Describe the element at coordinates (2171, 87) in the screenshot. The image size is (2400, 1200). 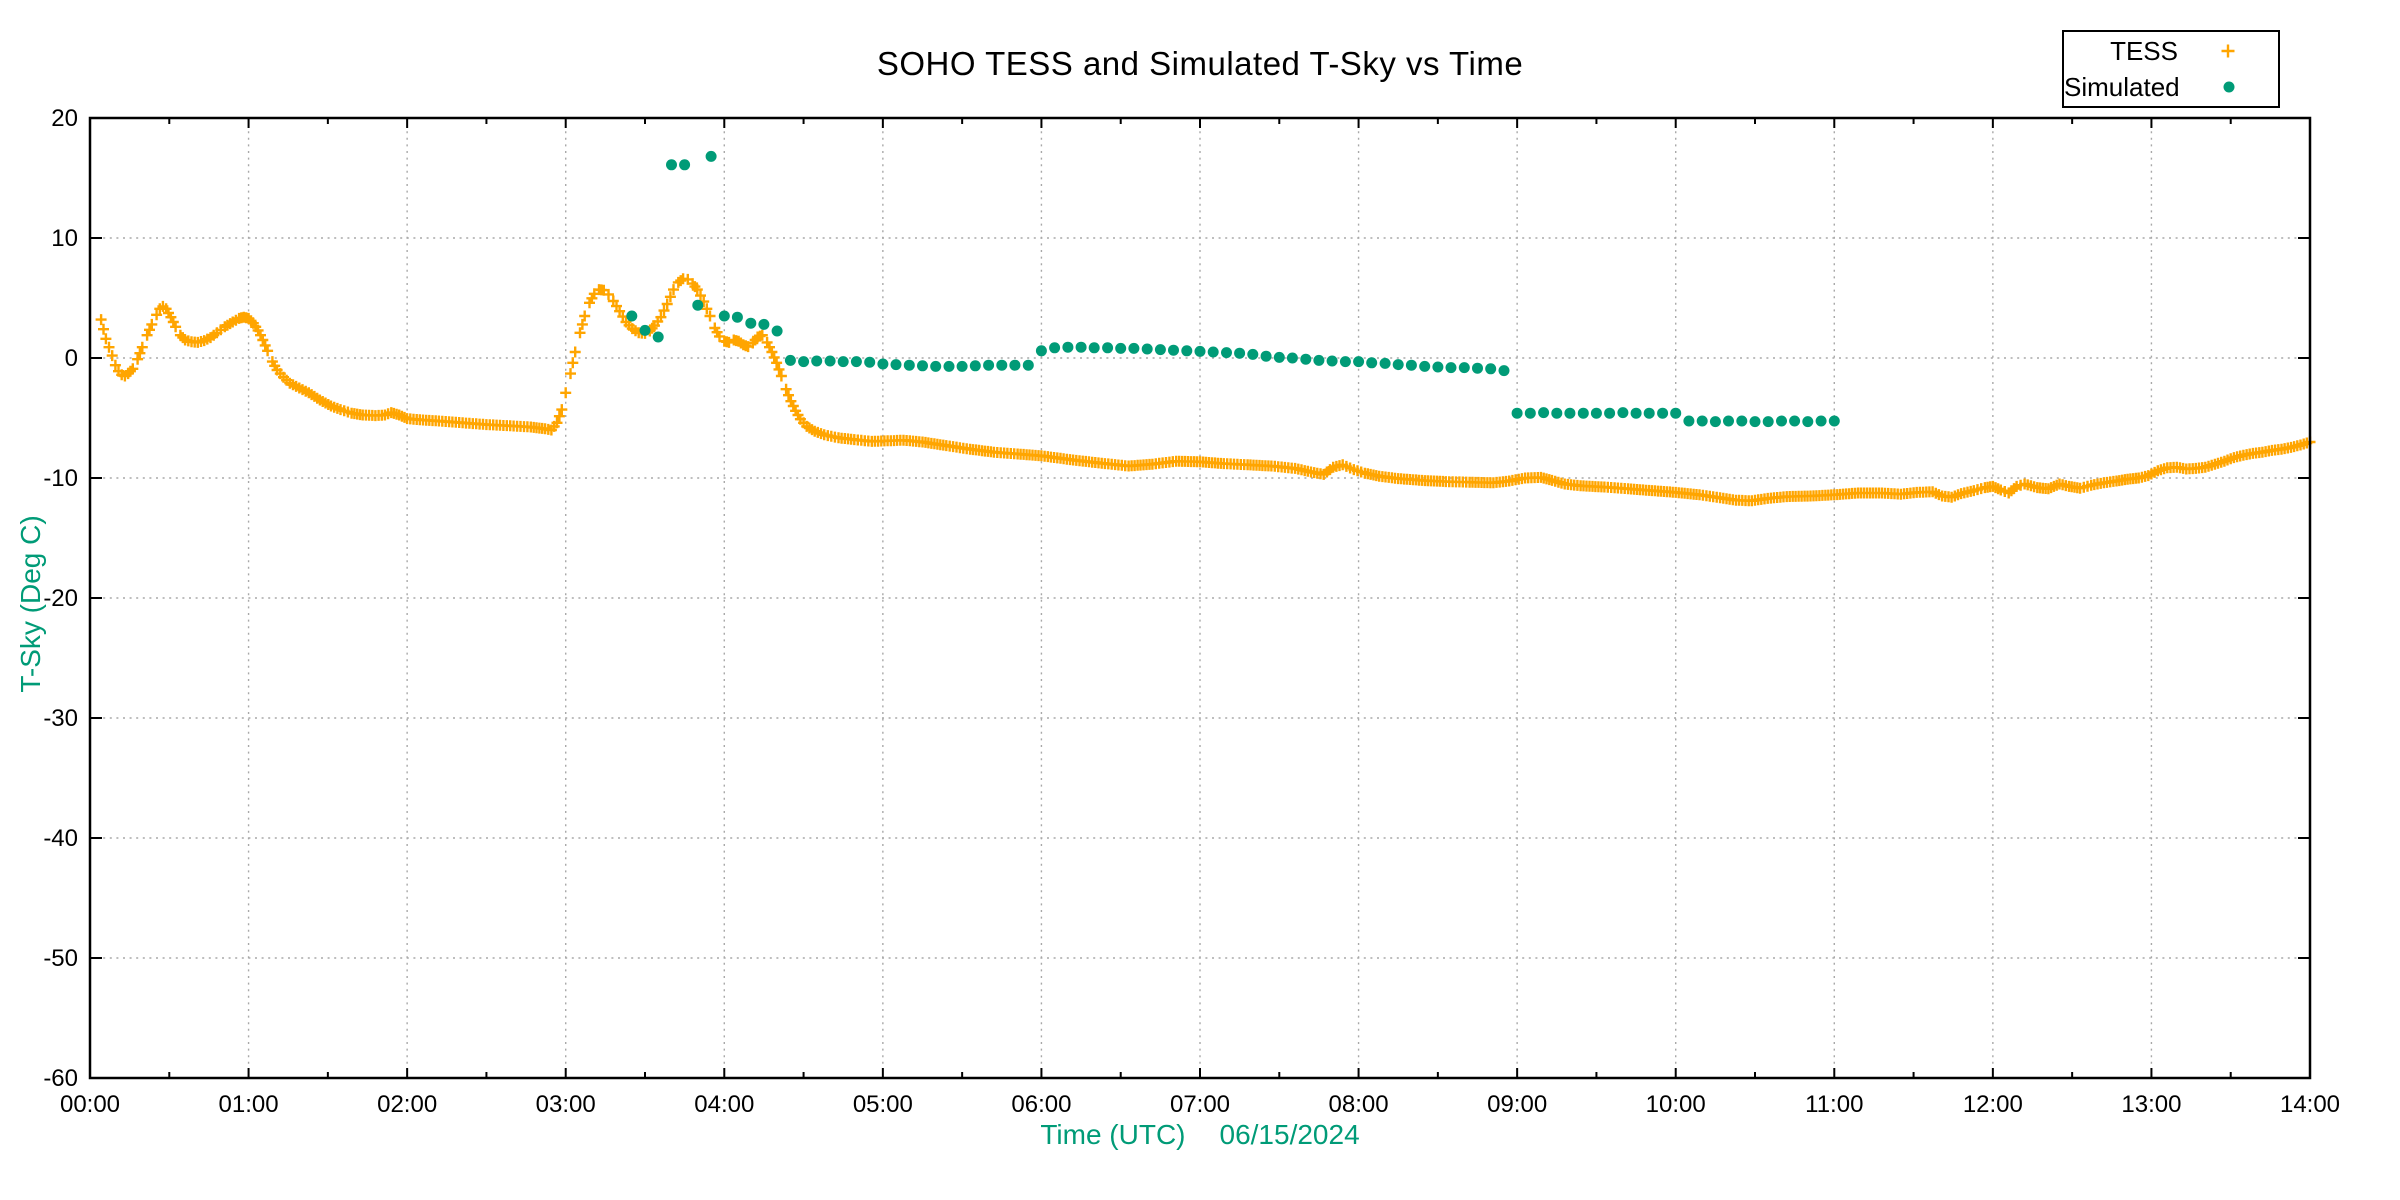
I see `legend-item-simulated: Simulated` at that location.